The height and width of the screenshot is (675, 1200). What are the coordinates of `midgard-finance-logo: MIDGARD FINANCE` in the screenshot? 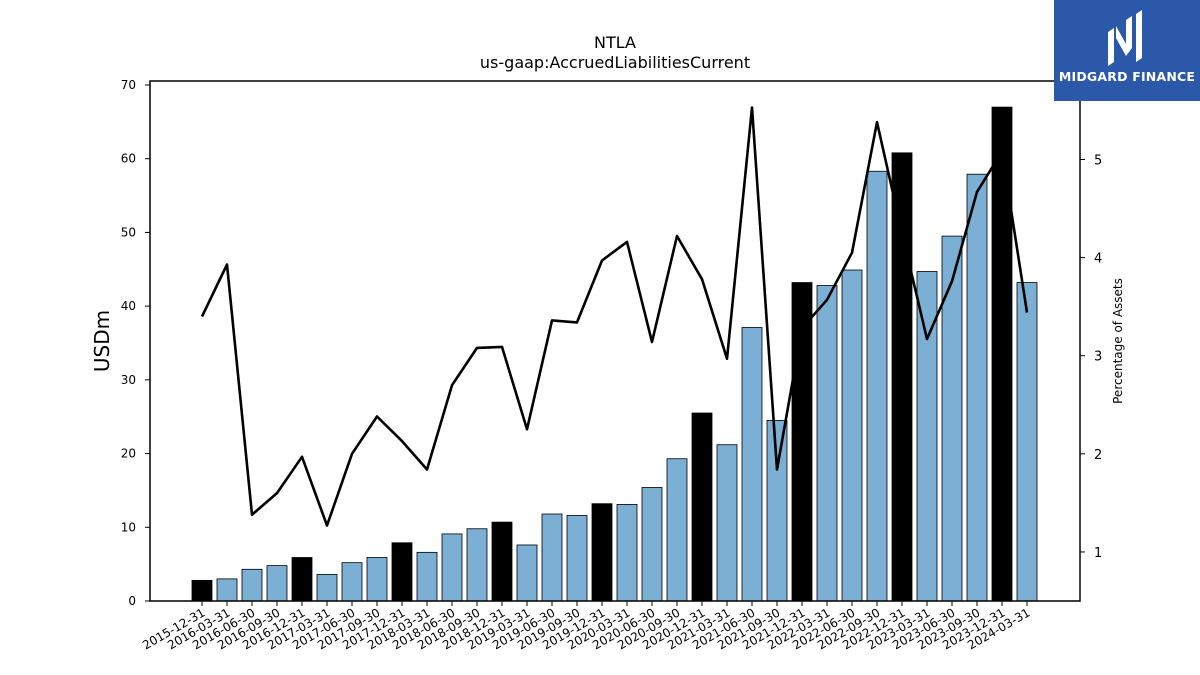 It's located at (1127, 50).